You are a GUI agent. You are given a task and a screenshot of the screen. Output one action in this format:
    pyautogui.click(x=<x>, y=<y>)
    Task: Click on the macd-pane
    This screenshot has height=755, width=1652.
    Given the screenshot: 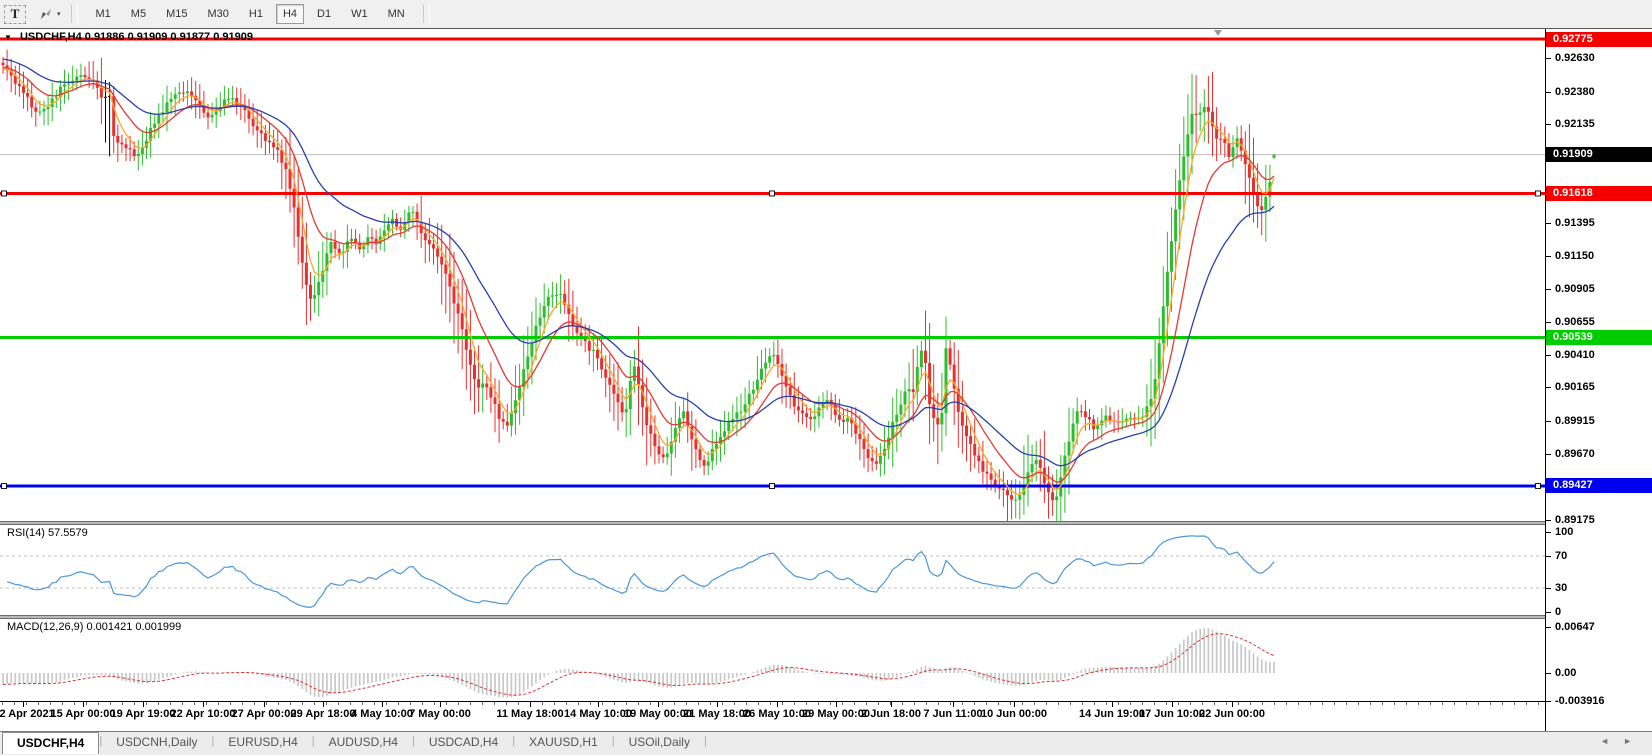 What is the action you would take?
    pyautogui.click(x=772, y=660)
    